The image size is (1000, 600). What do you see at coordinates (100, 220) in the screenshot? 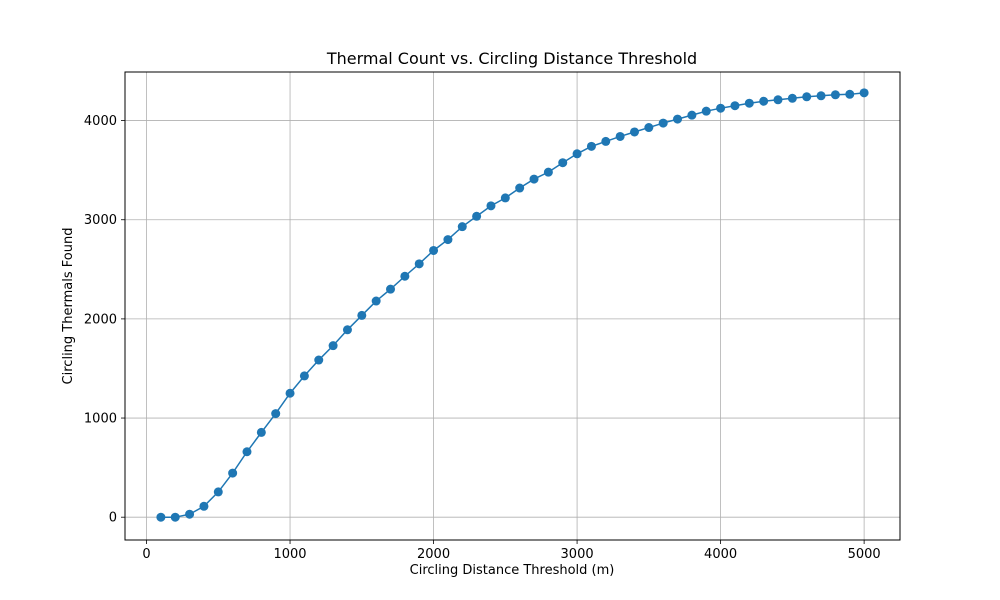
I see `y-tick-label: 3000` at bounding box center [100, 220].